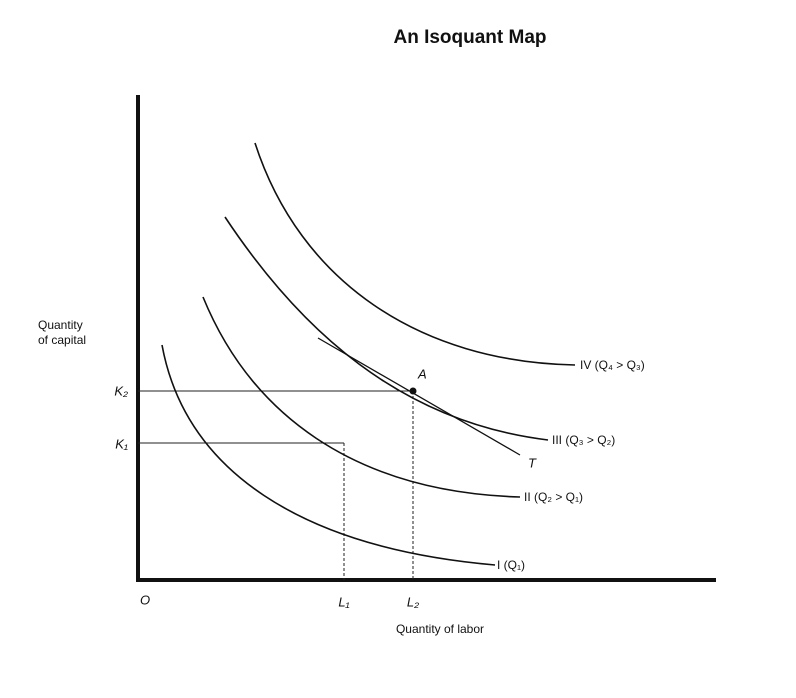 The height and width of the screenshot is (698, 796). I want to click on x-axis-label: Quantity of labor, so click(440, 629).